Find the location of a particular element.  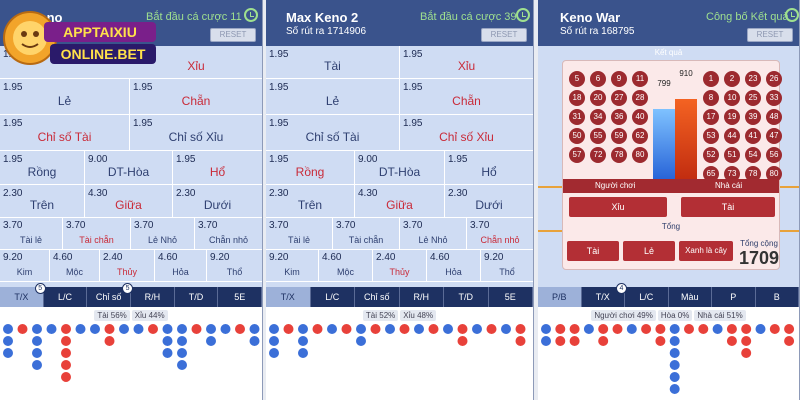

labels-band is located at coordinates (671, 186).